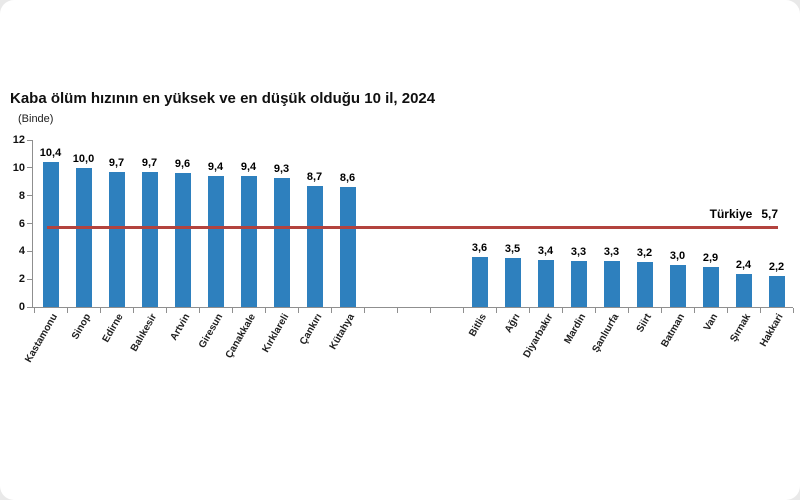 The height and width of the screenshot is (500, 800). Describe the element at coordinates (276, 333) in the screenshot. I see `category-label-kırklareli: Kırklareli` at that location.